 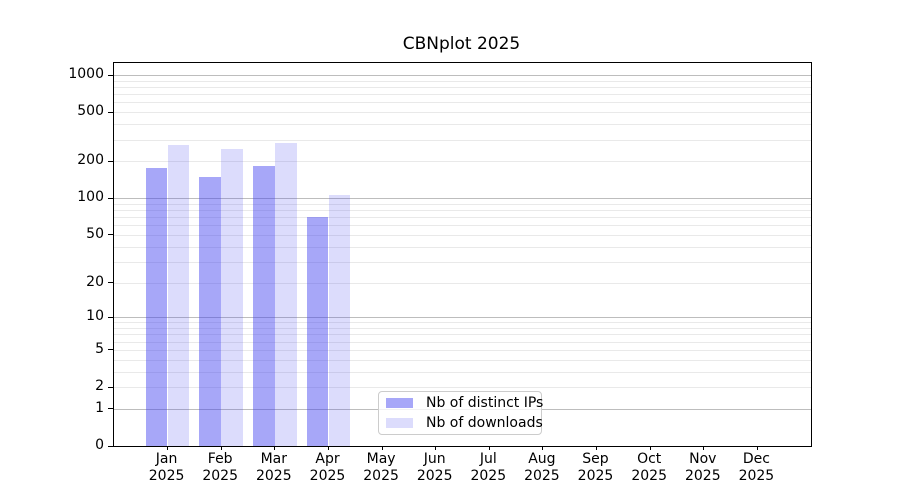 What do you see at coordinates (649, 459) in the screenshot?
I see `month-label: Oct` at bounding box center [649, 459].